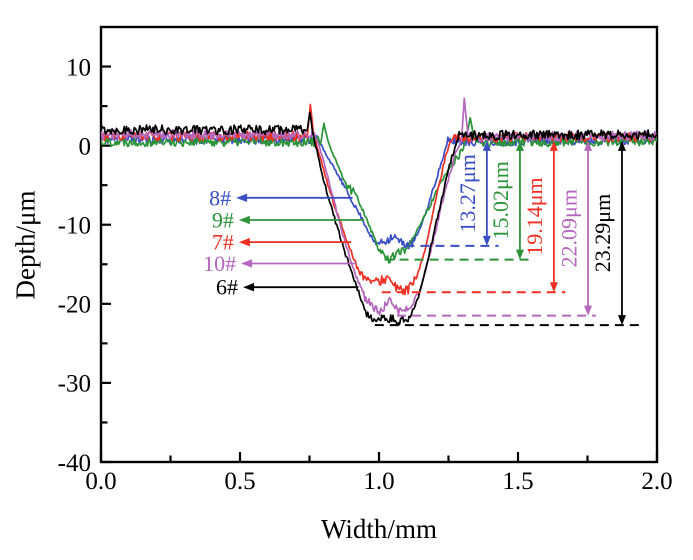  Describe the element at coordinates (282, 242) in the screenshot. I see `series-callout-7: 7#` at that location.